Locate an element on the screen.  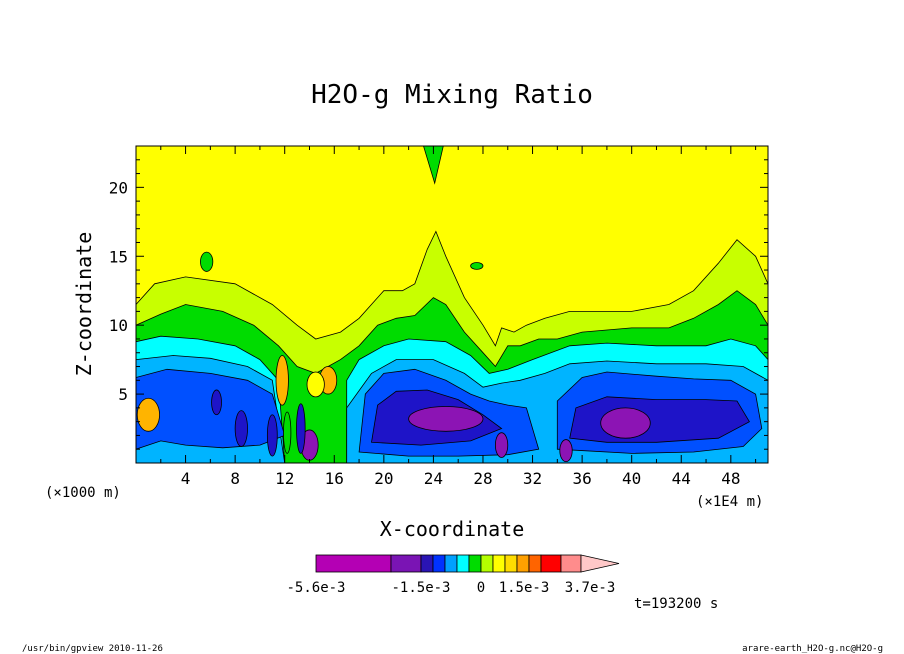
x-tick-label: 24 is located at coordinates (433, 478).